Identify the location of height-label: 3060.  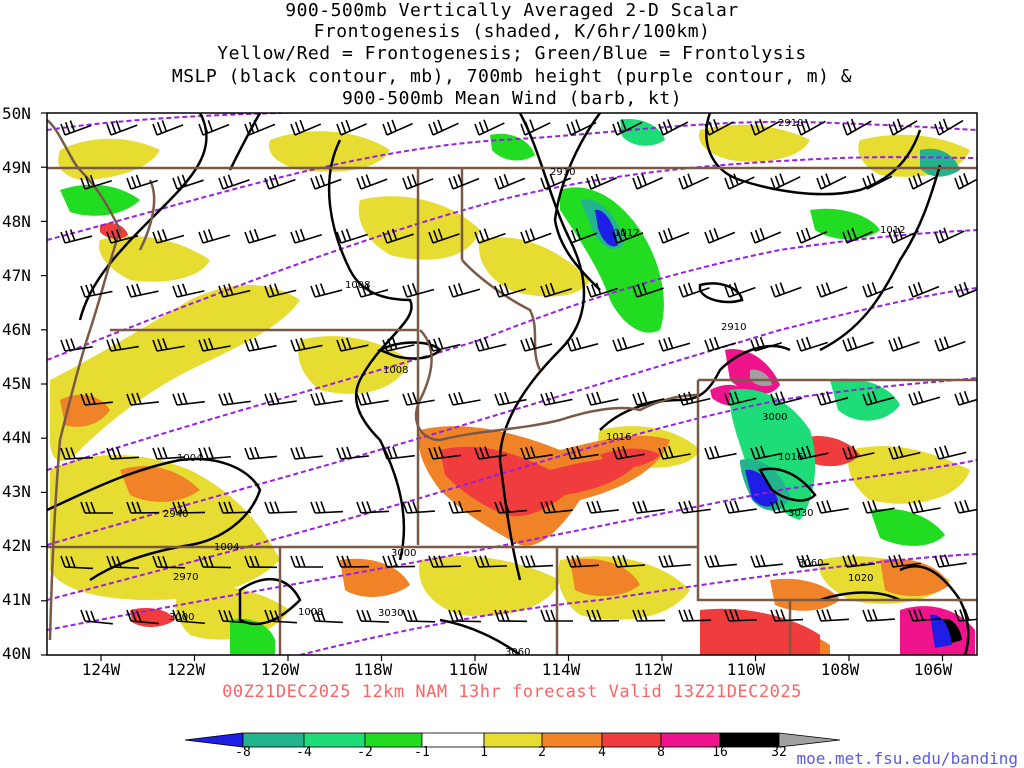
(517, 652).